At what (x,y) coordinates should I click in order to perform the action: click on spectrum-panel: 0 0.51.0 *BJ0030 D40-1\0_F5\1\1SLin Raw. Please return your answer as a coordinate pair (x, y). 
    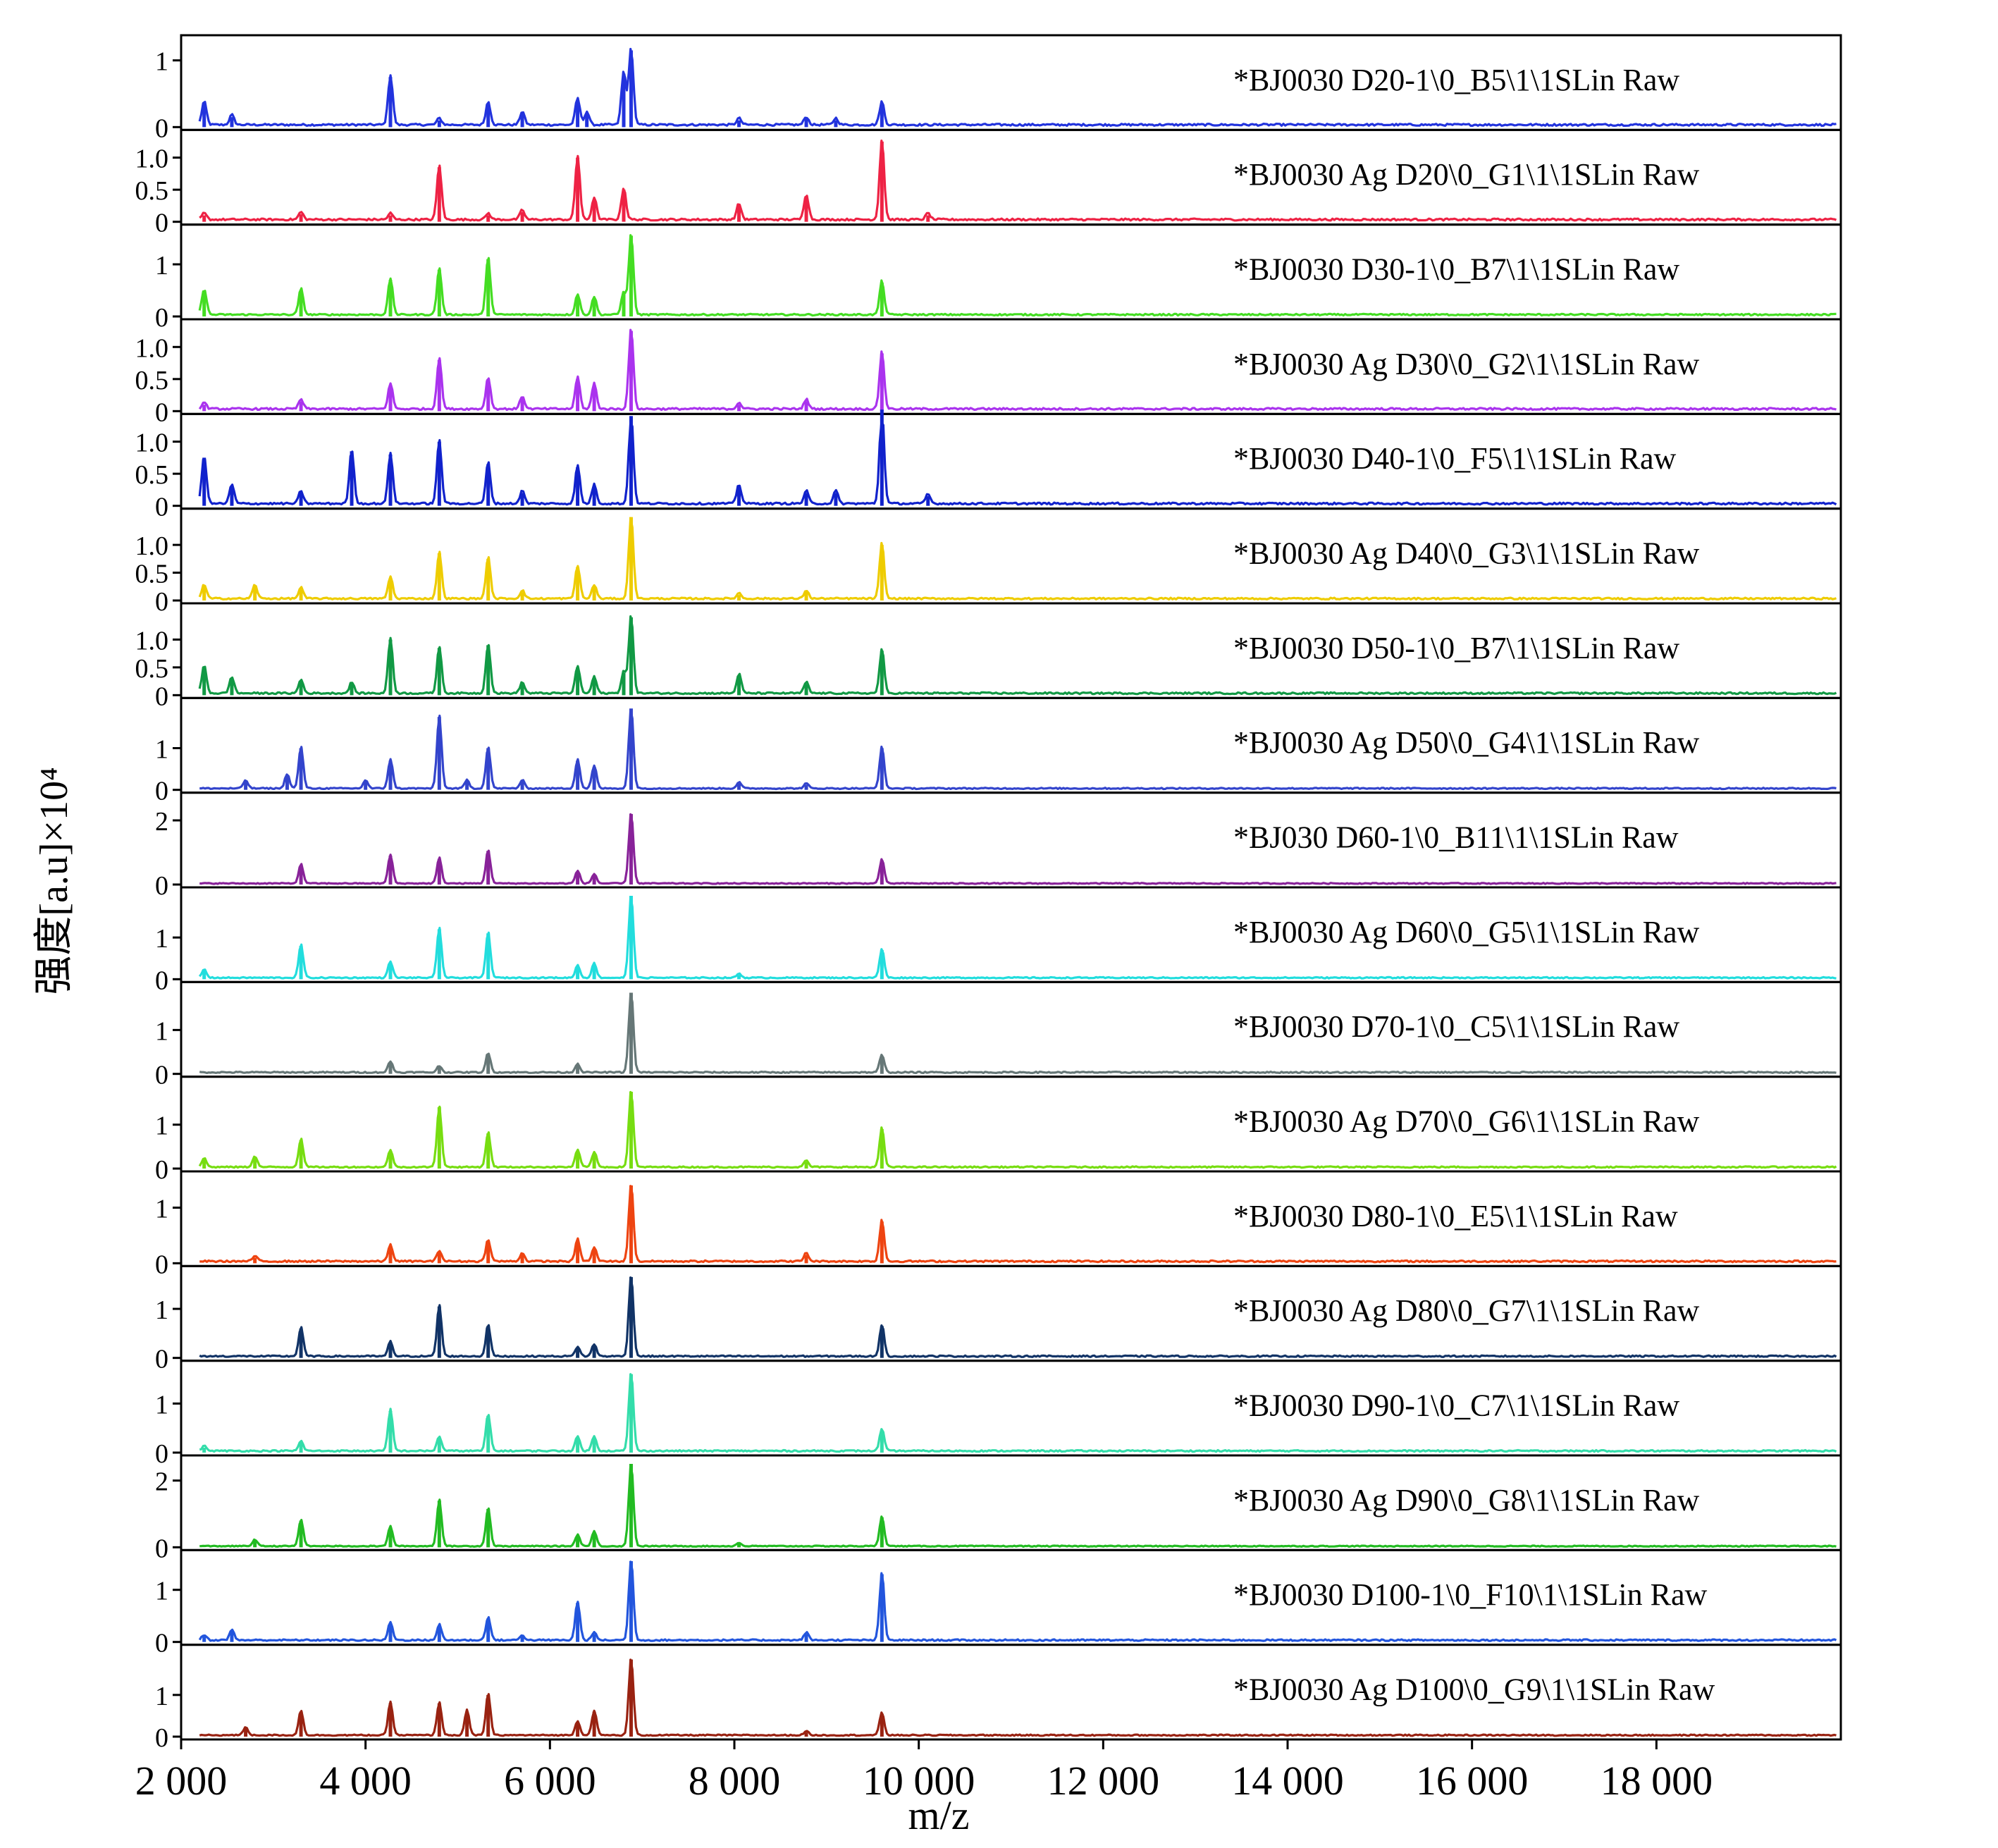
    Looking at the image, I should click on (988, 465).